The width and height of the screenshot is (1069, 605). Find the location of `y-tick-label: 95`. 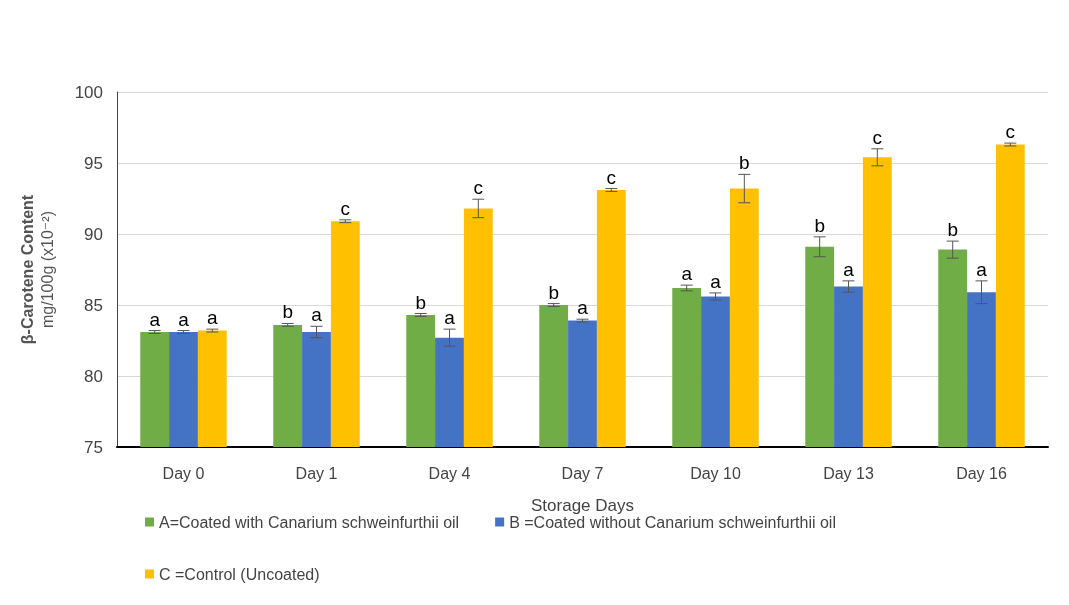

y-tick-label: 95 is located at coordinates (93, 163).